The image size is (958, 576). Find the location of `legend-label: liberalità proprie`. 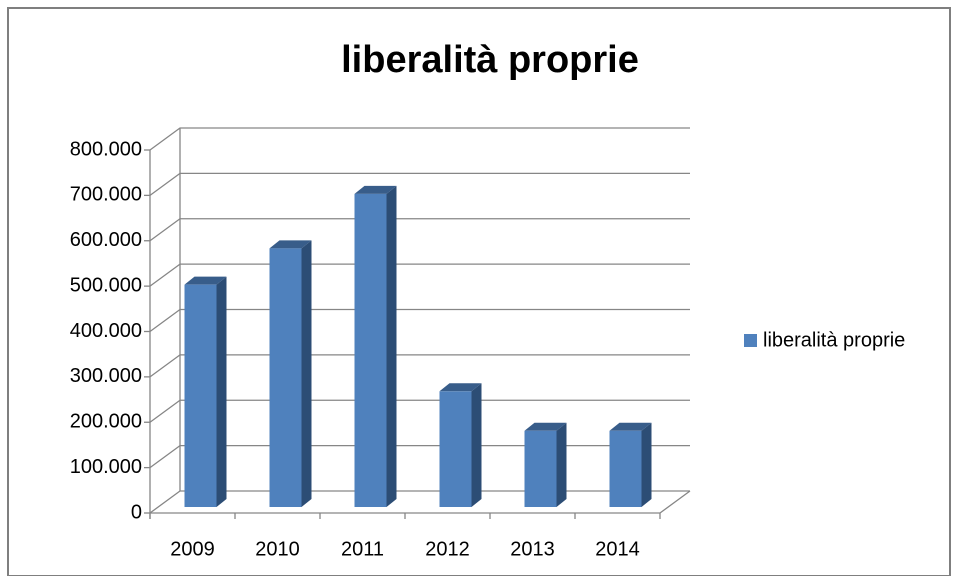

legend-label: liberalità proprie is located at coordinates (834, 340).